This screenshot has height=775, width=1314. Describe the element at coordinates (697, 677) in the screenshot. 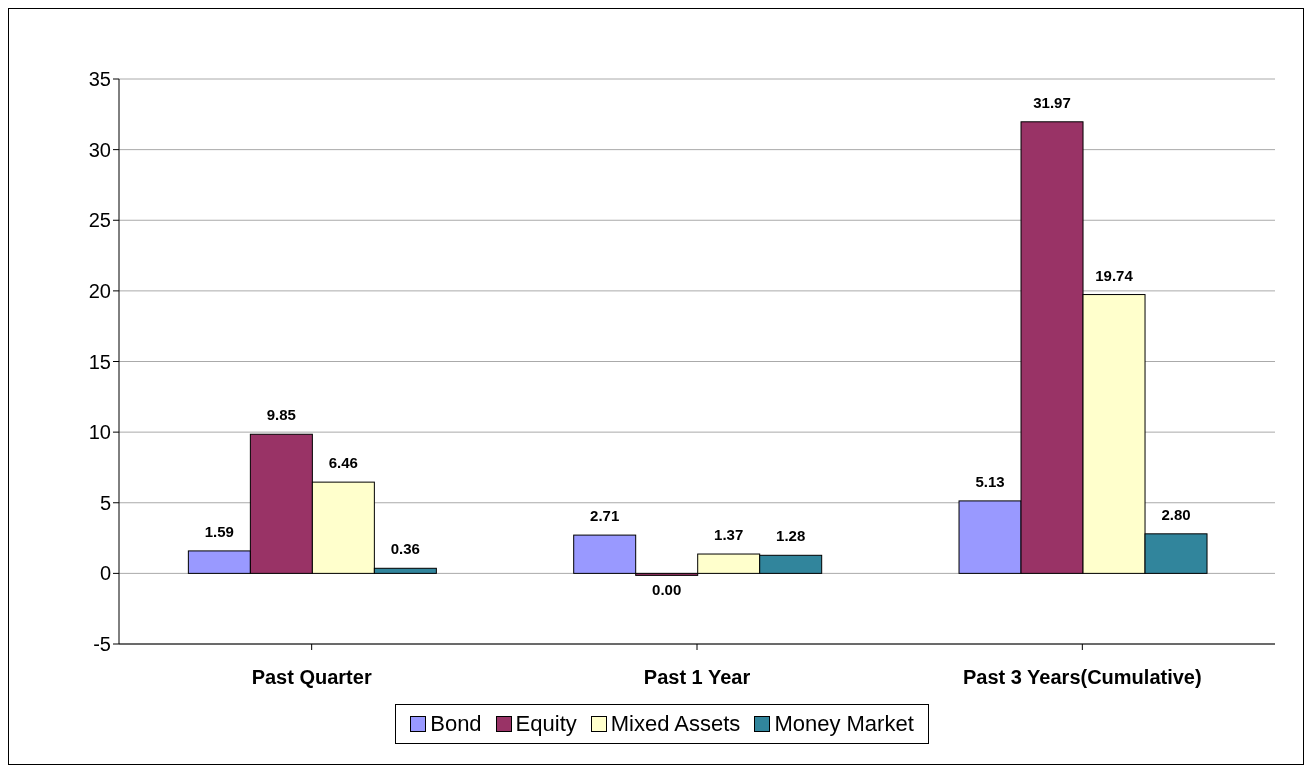

I see `x-tick-label: Past 1 Year` at that location.